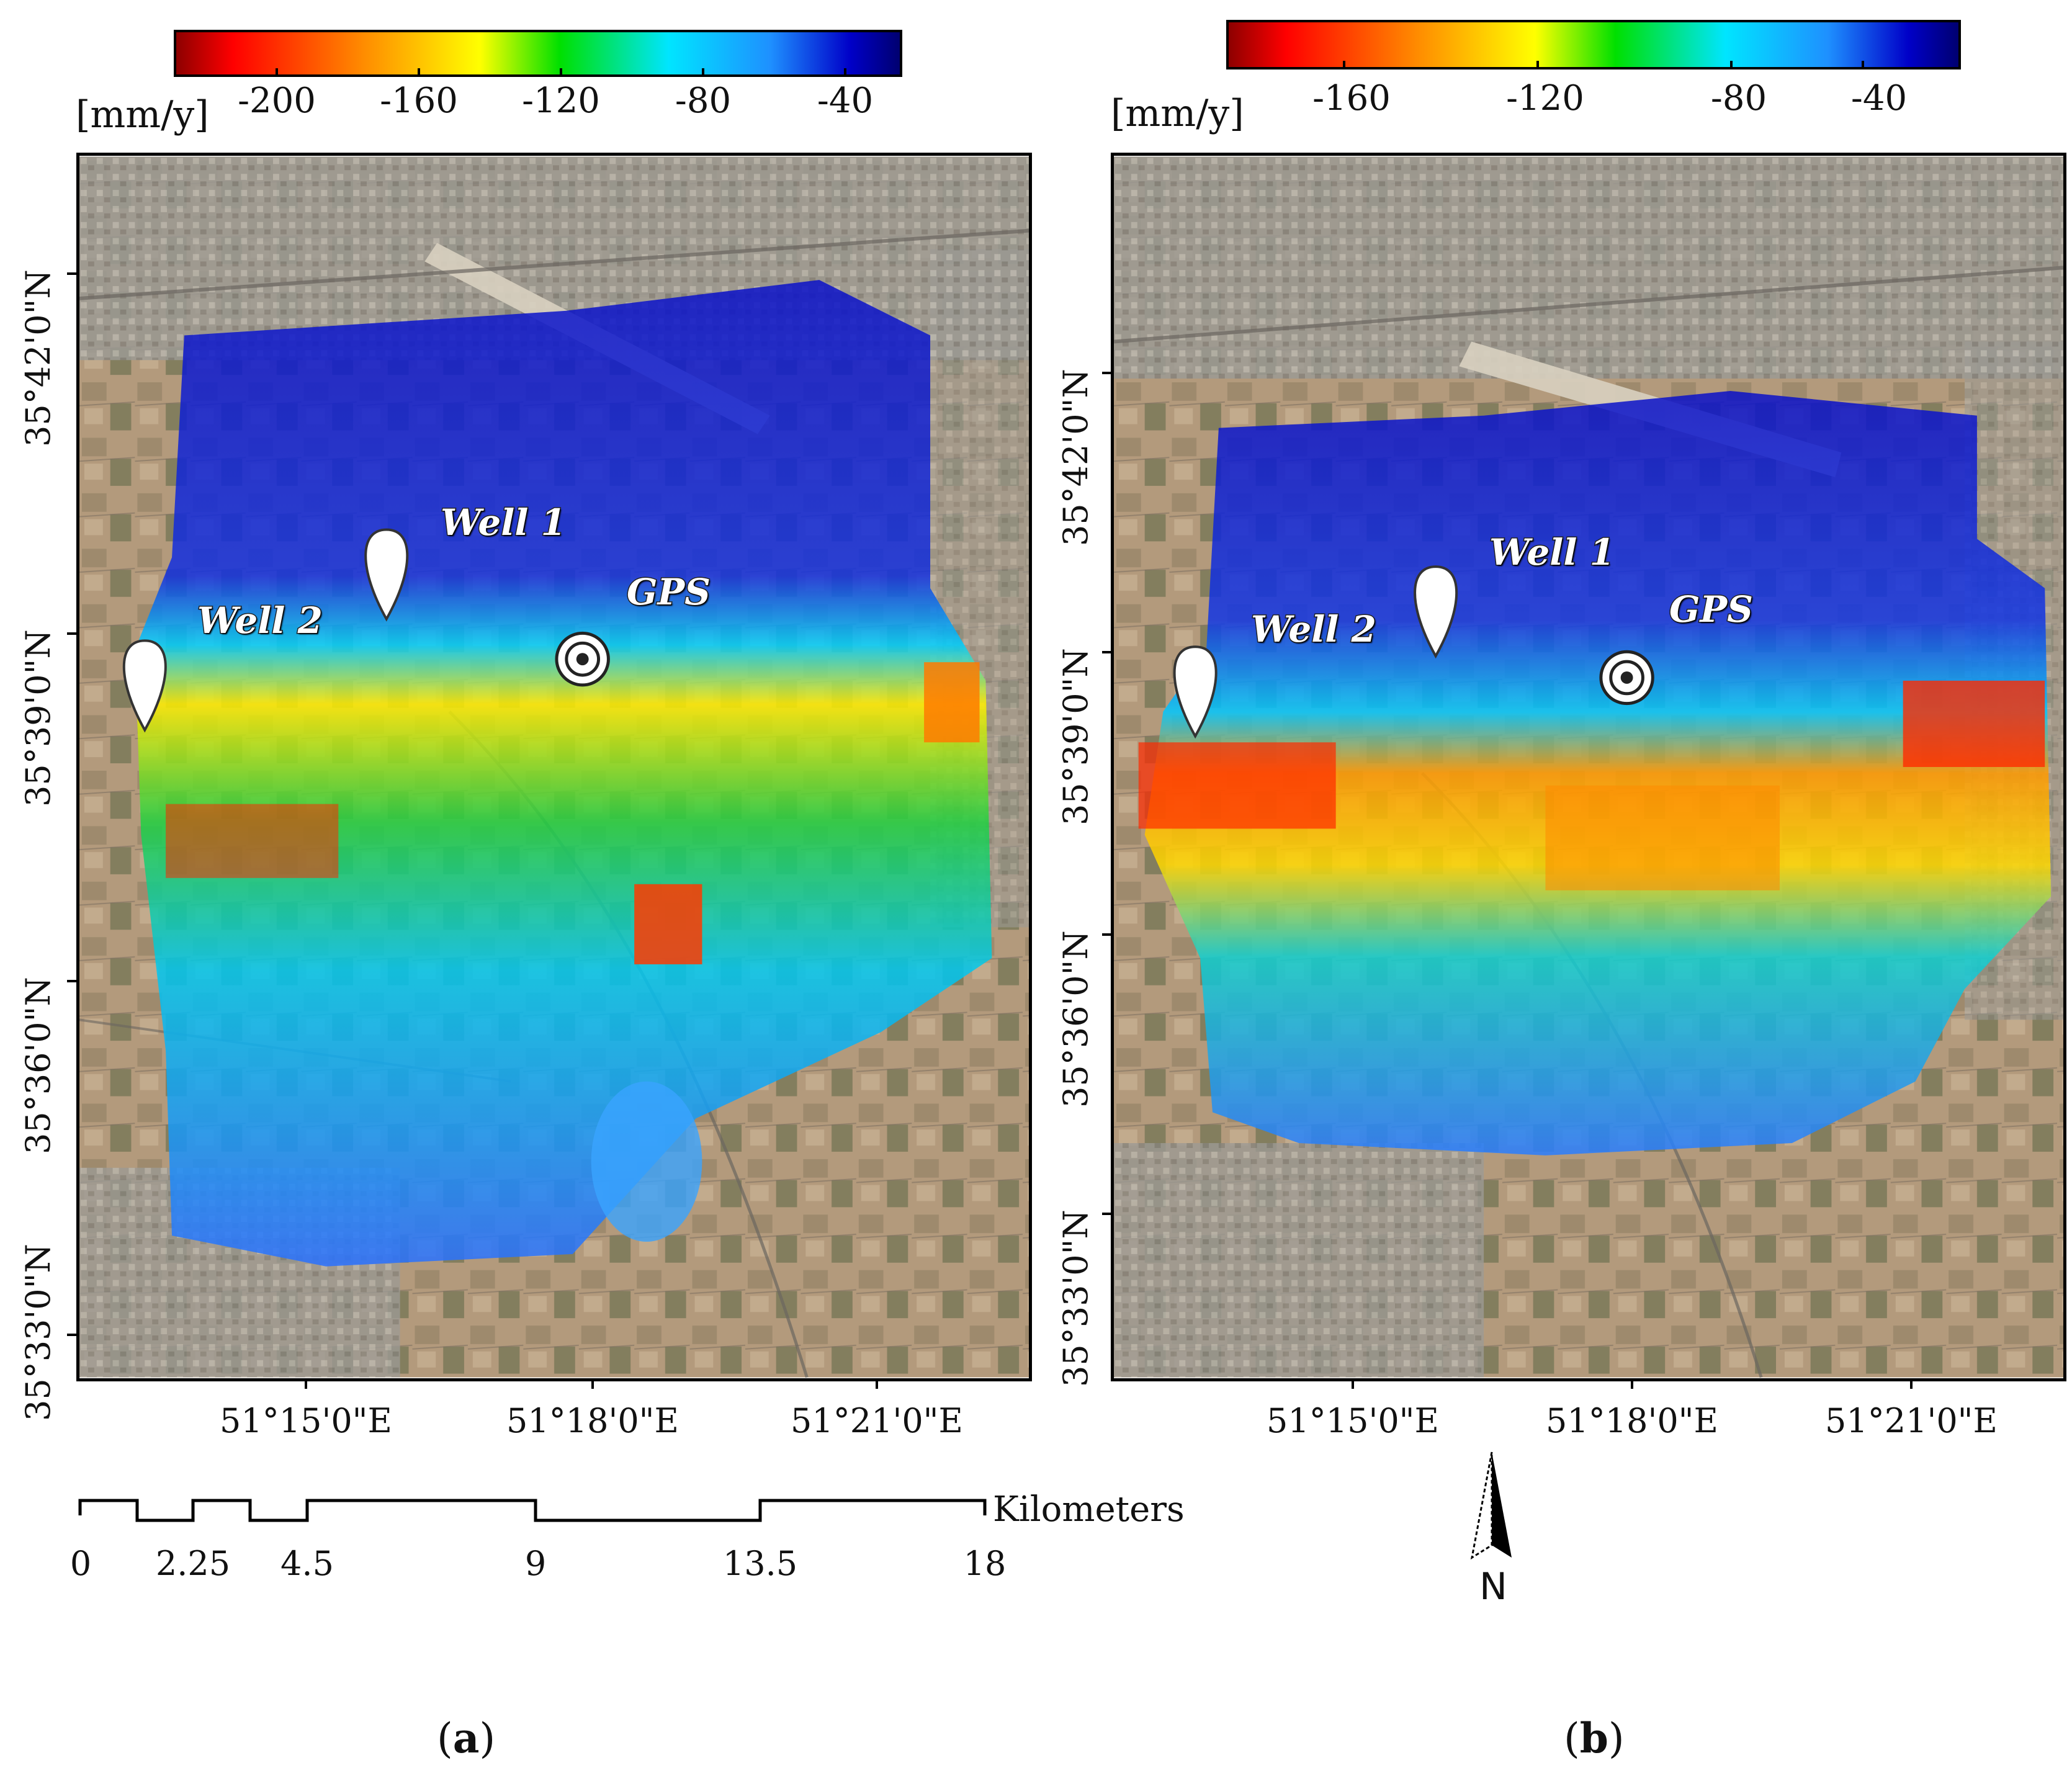  I want to click on caption-b: (b), so click(1594, 1738).